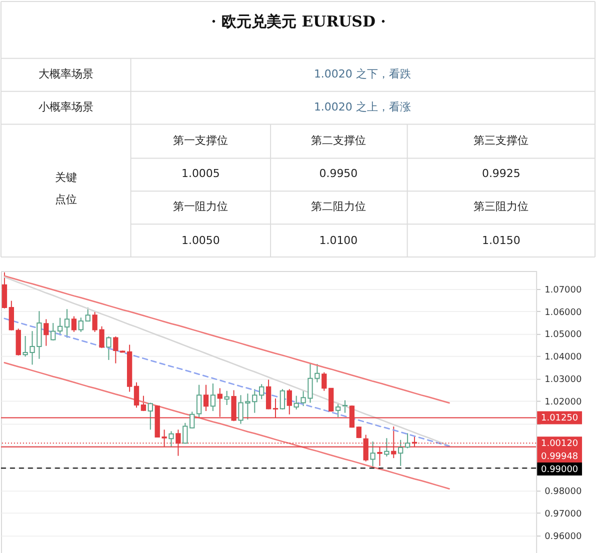 The width and height of the screenshot is (596, 553). Describe the element at coordinates (501, 207) in the screenshot. I see `text: 第三阻力位` at that location.